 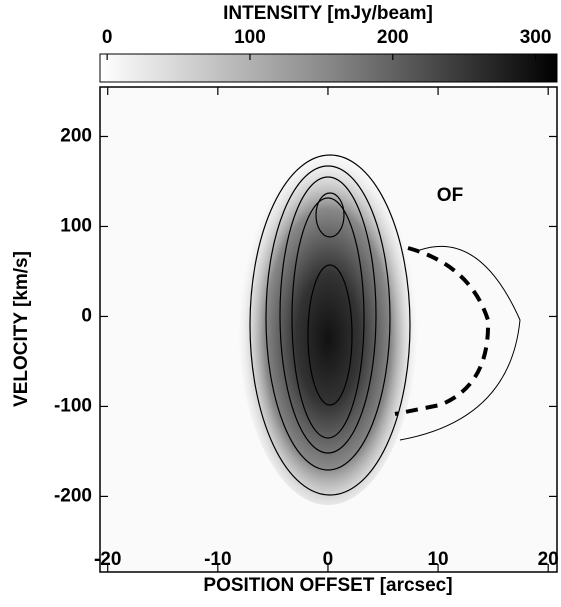 What do you see at coordinates (450, 195) in the screenshot?
I see `annotation: OF` at bounding box center [450, 195].